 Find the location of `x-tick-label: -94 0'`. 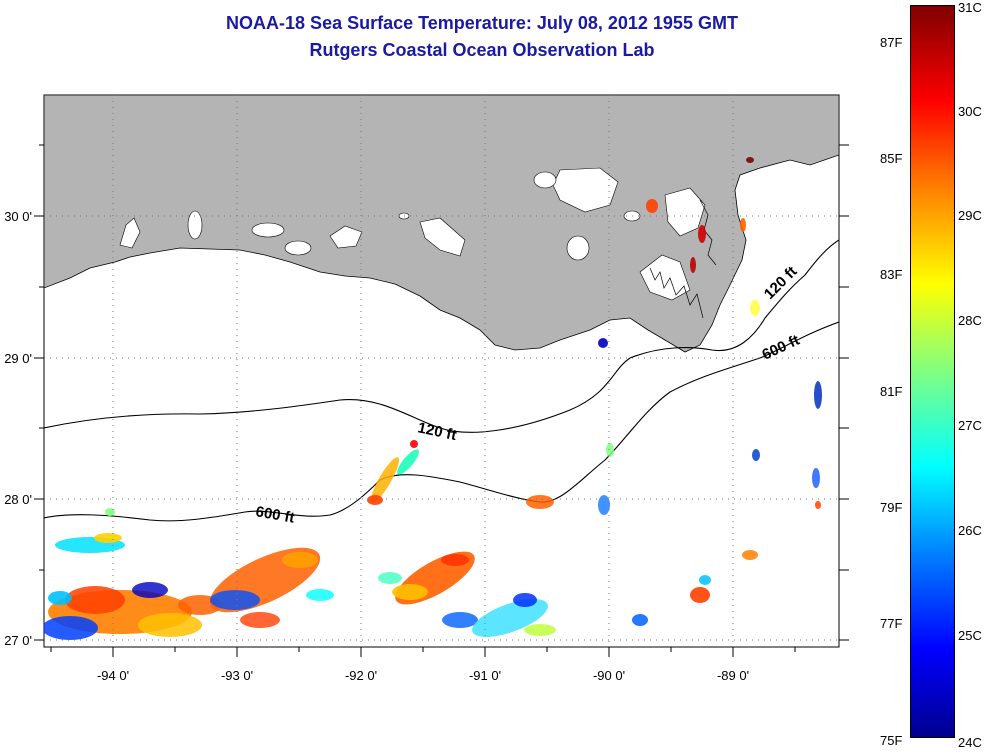

x-tick-label: -94 0' is located at coordinates (113, 675).